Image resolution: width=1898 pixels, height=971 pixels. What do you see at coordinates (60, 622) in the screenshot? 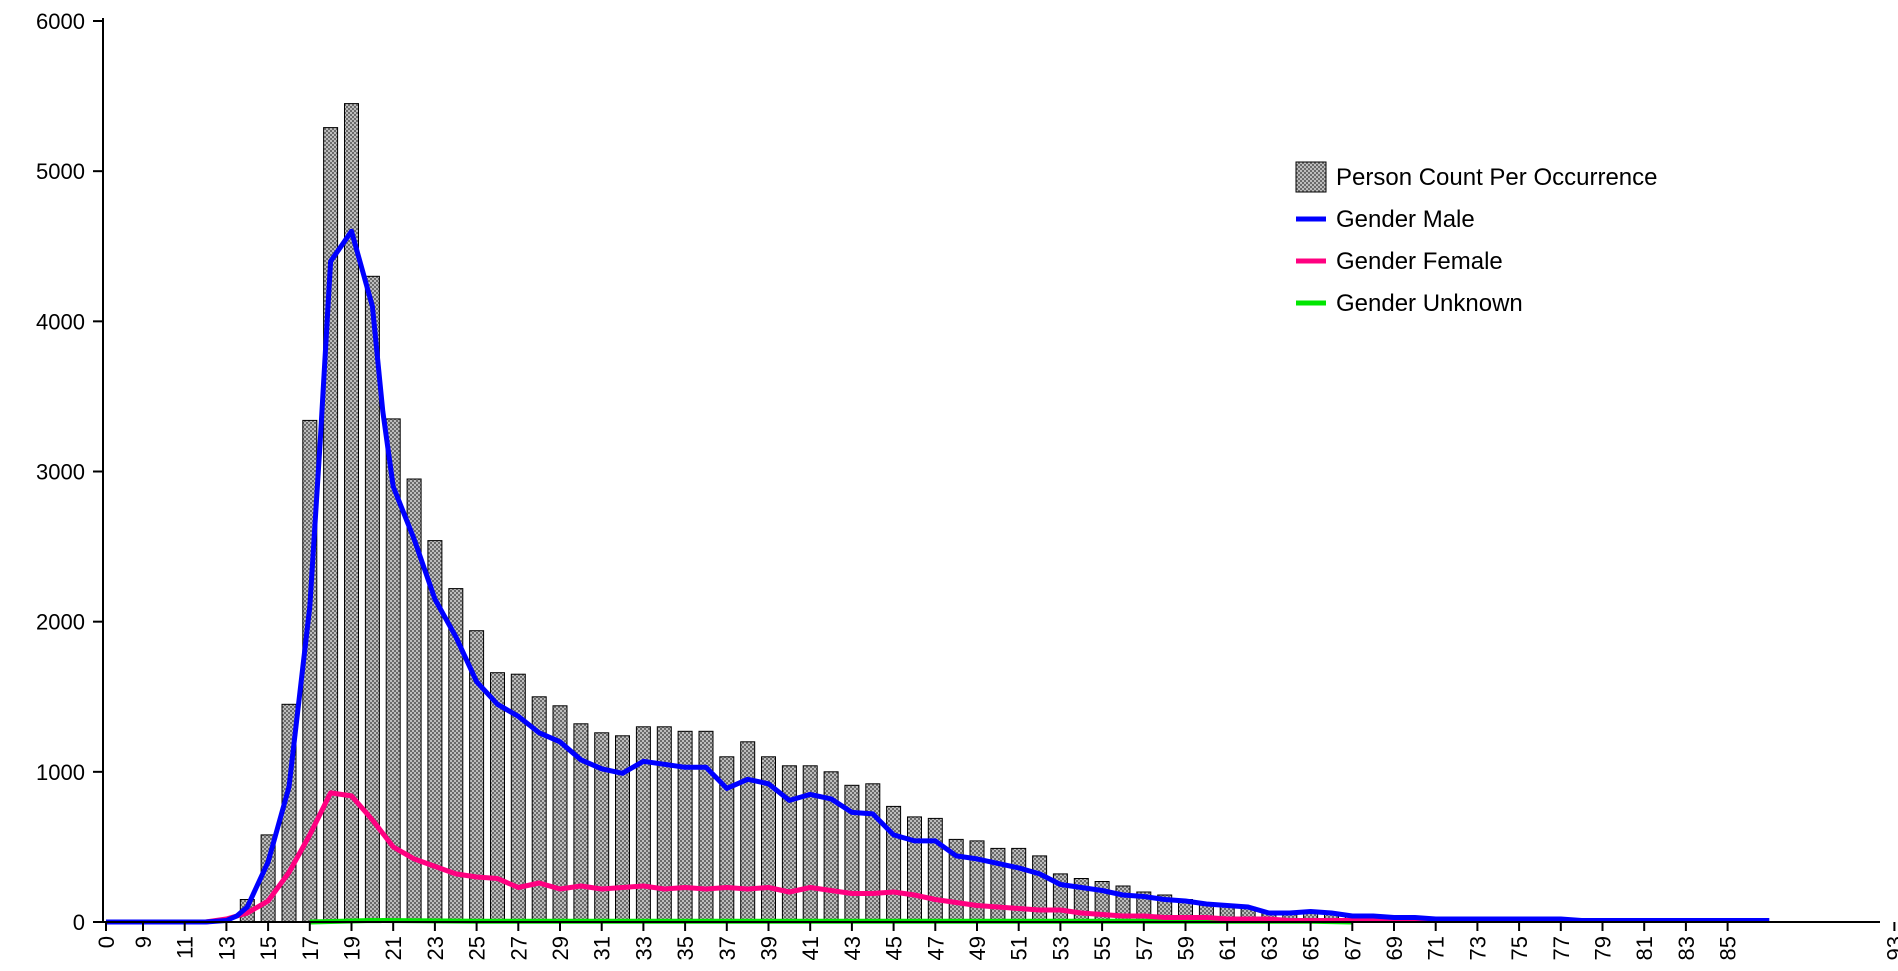
I see `y-tick-label: 2000` at bounding box center [60, 622].